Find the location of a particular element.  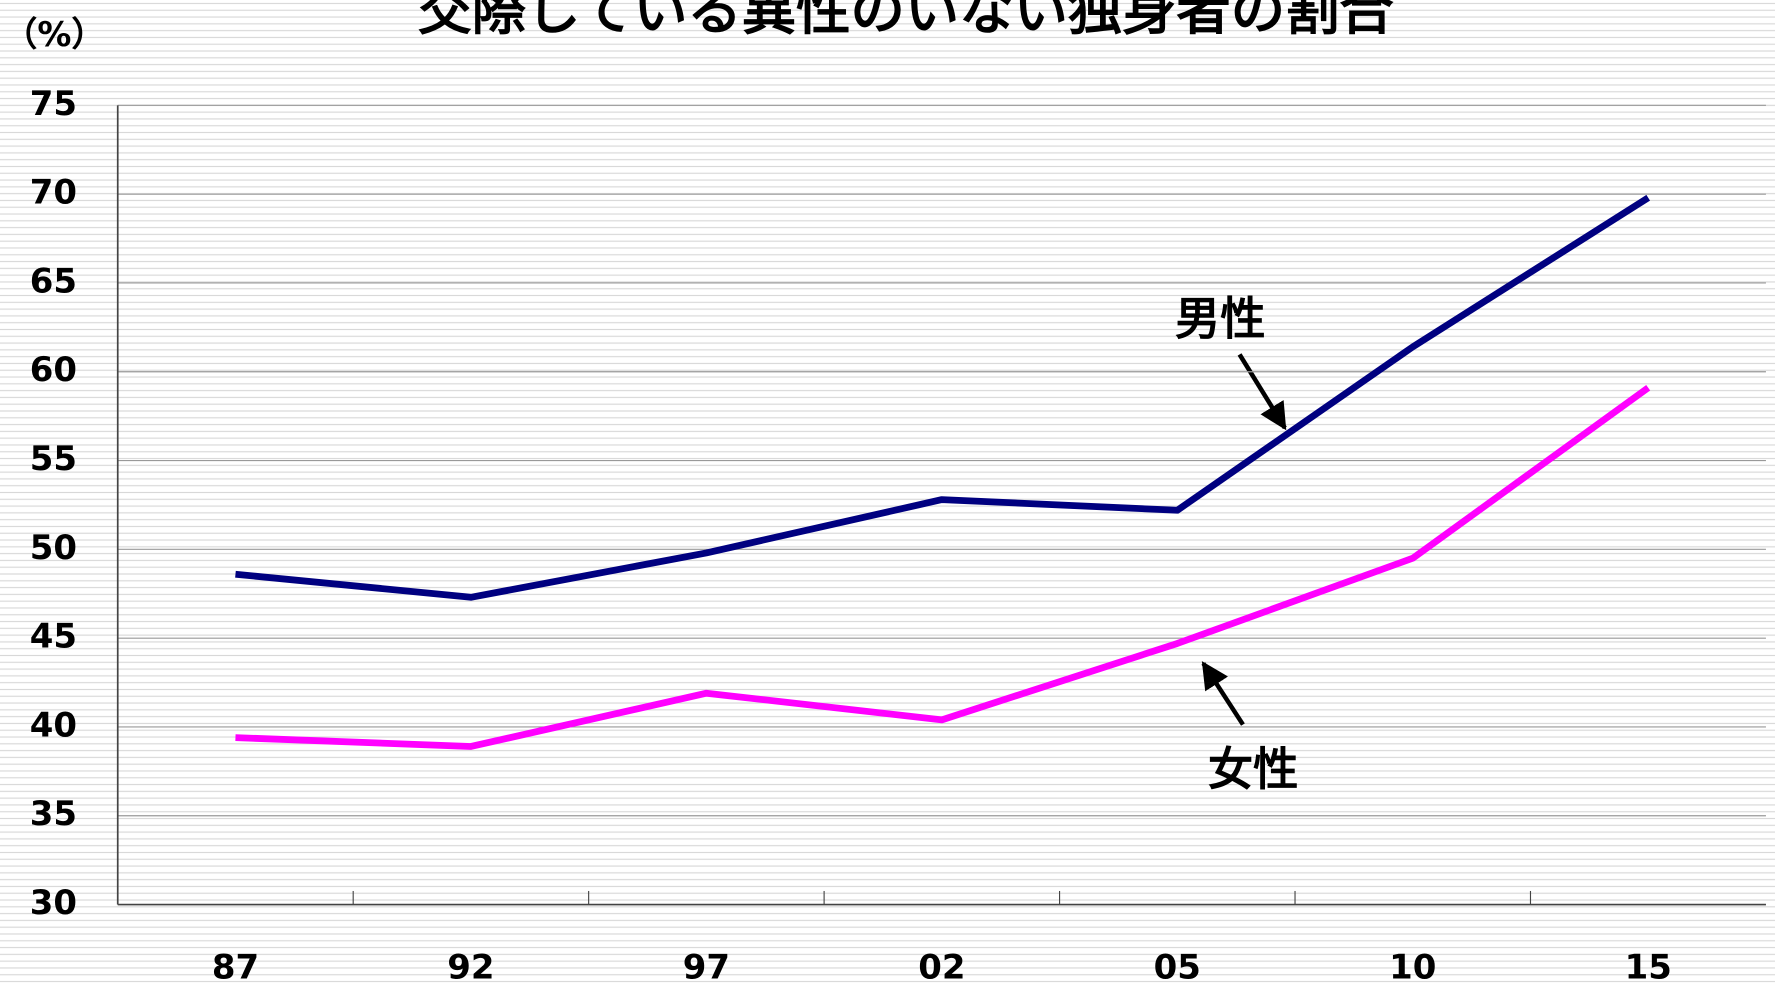

x-tick-label: 92 is located at coordinates (470, 966).